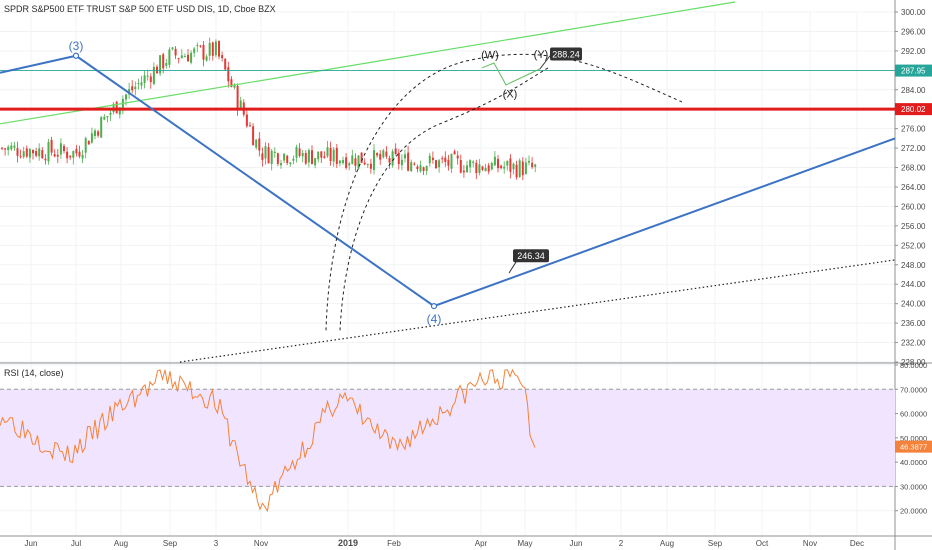 The height and width of the screenshot is (550, 932). I want to click on dotted-support-segment, so click(537, 311).